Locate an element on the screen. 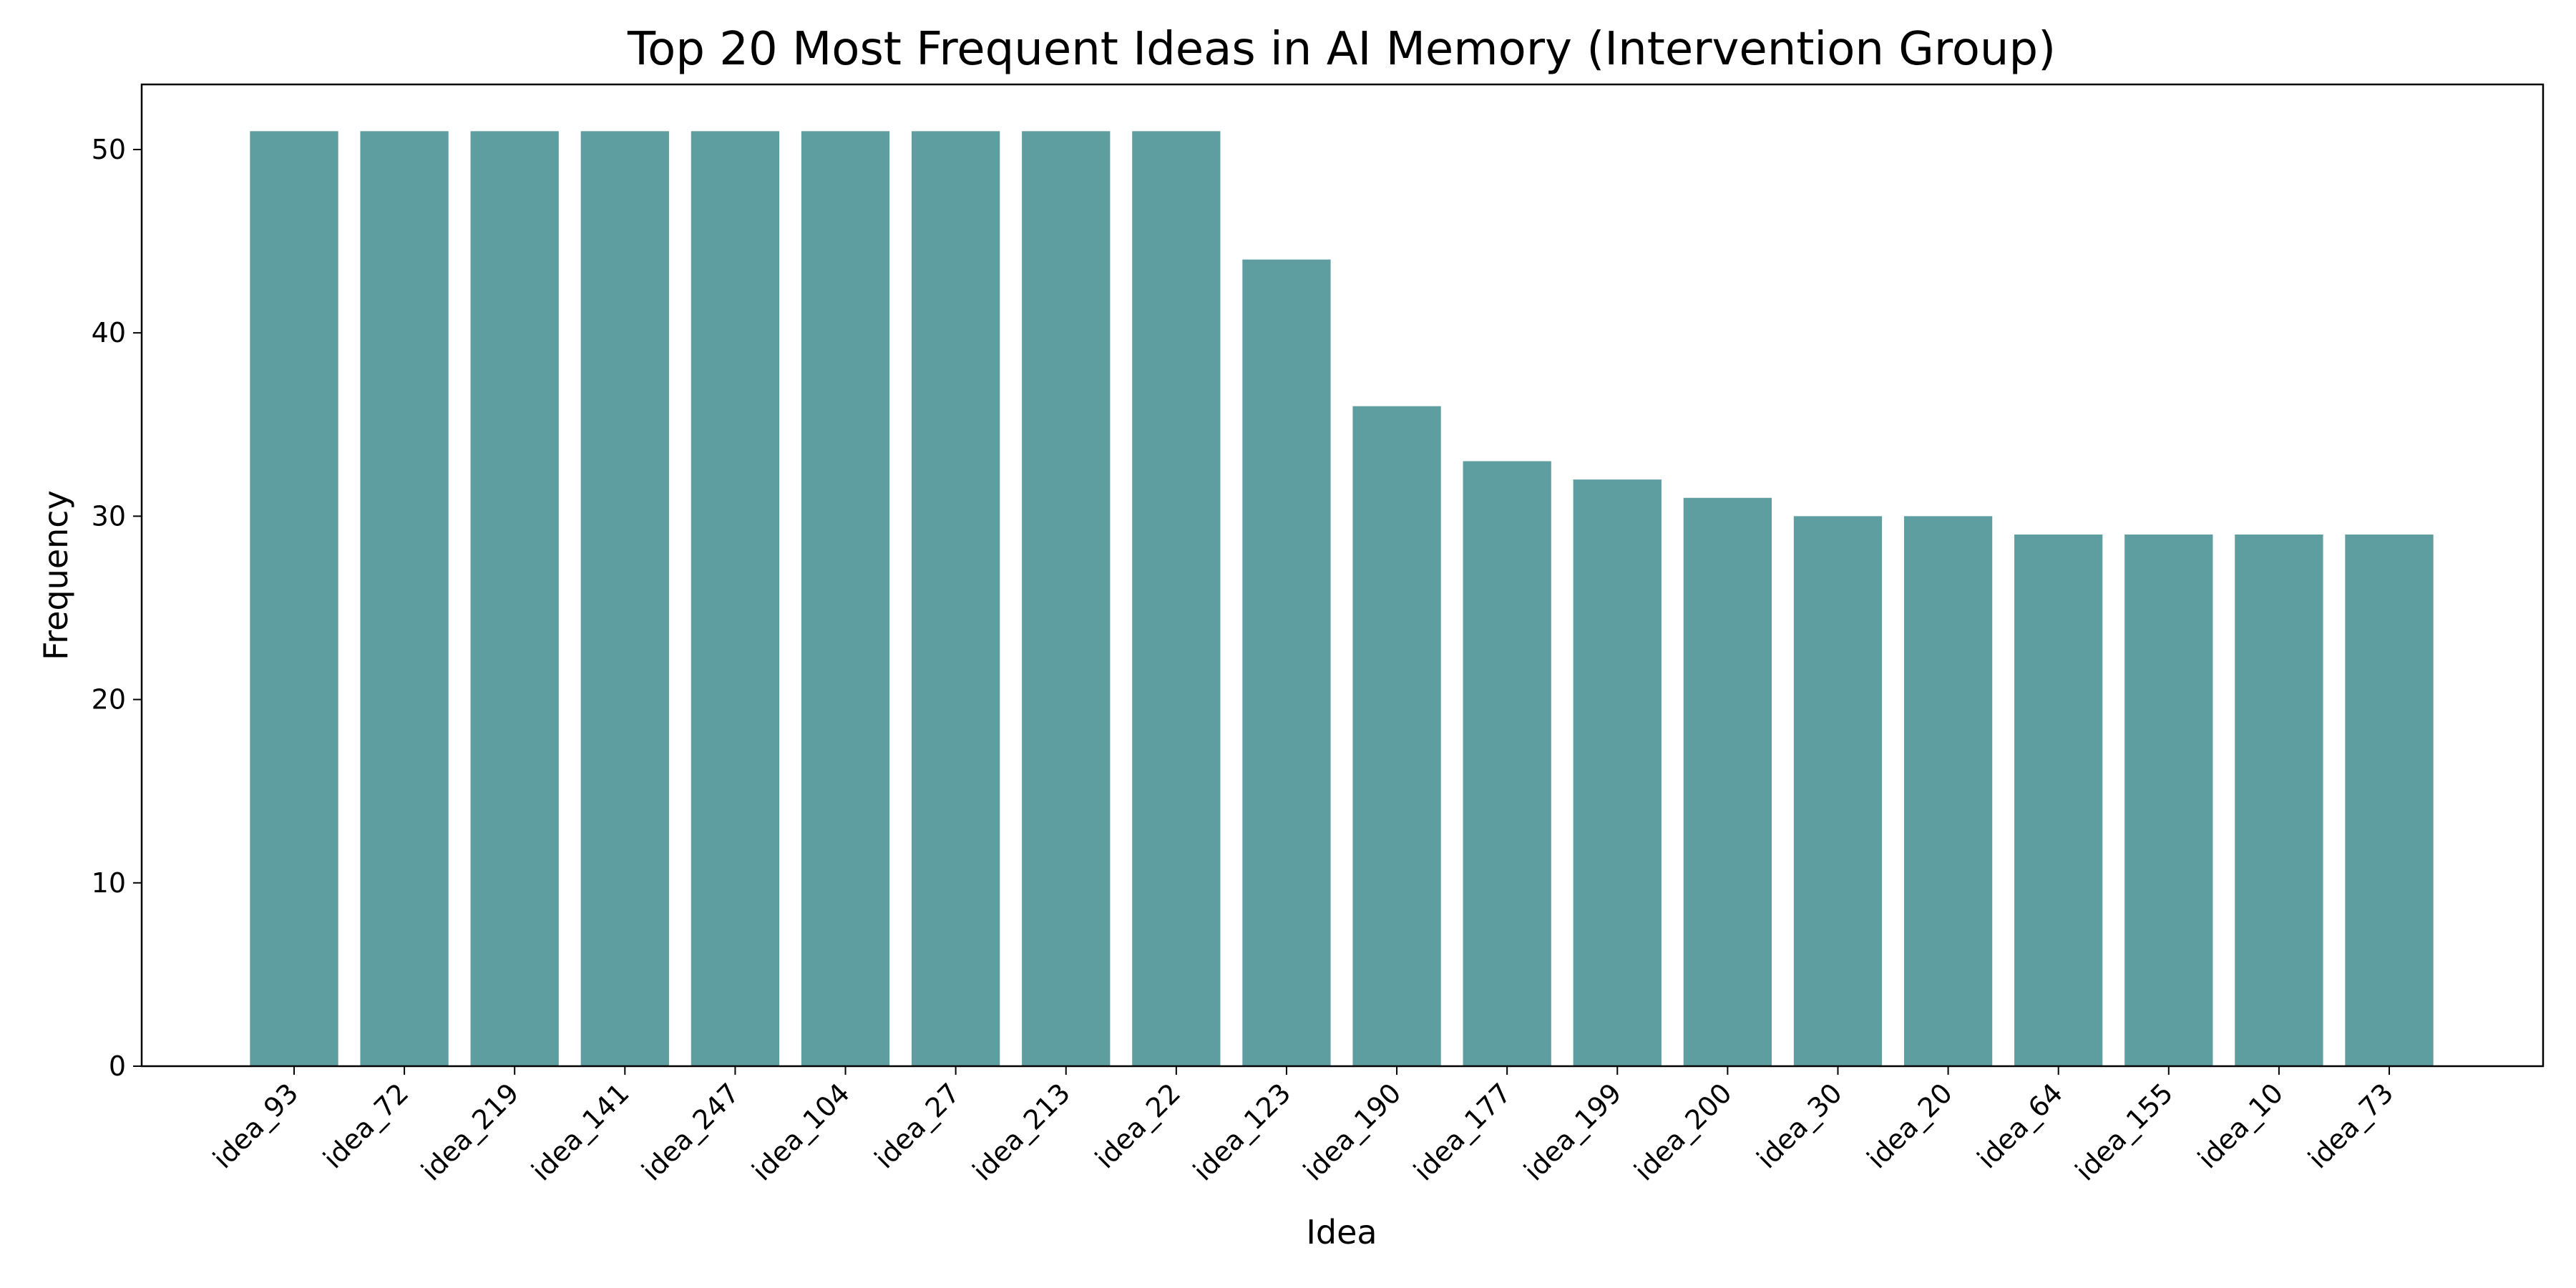 The image size is (2576, 1288). y-tick-label: 0 is located at coordinates (117, 1066).